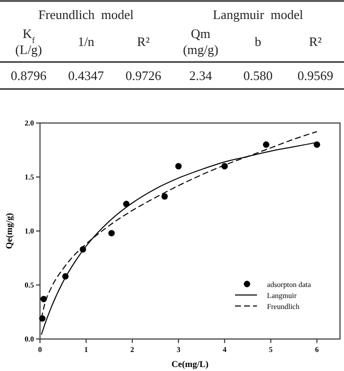 Image resolution: width=344 pixels, height=371 pixels. Describe the element at coordinates (258, 41) in the screenshot. I see `text: b` at that location.